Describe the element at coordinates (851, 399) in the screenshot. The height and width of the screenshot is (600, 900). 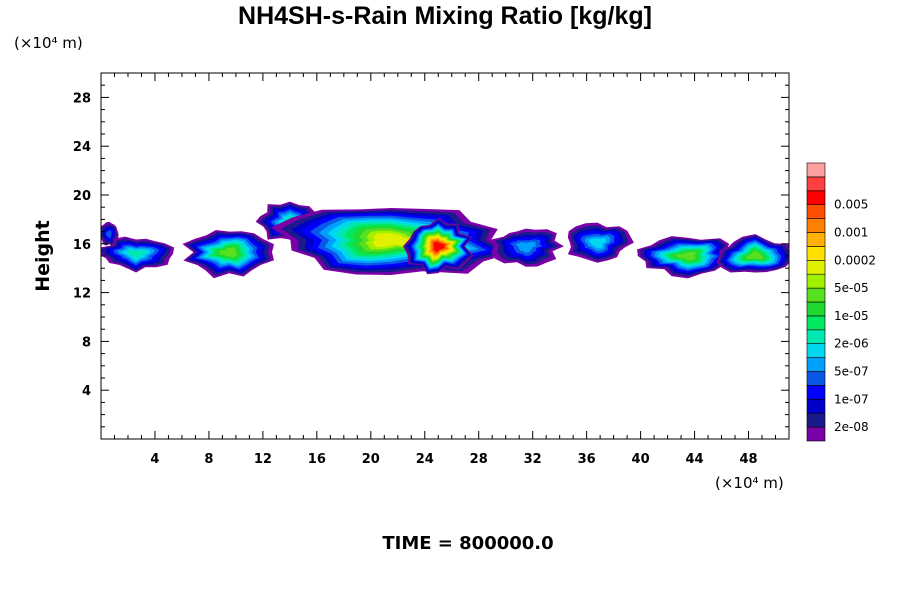
I see `colorbar-label: 1e-07` at that location.